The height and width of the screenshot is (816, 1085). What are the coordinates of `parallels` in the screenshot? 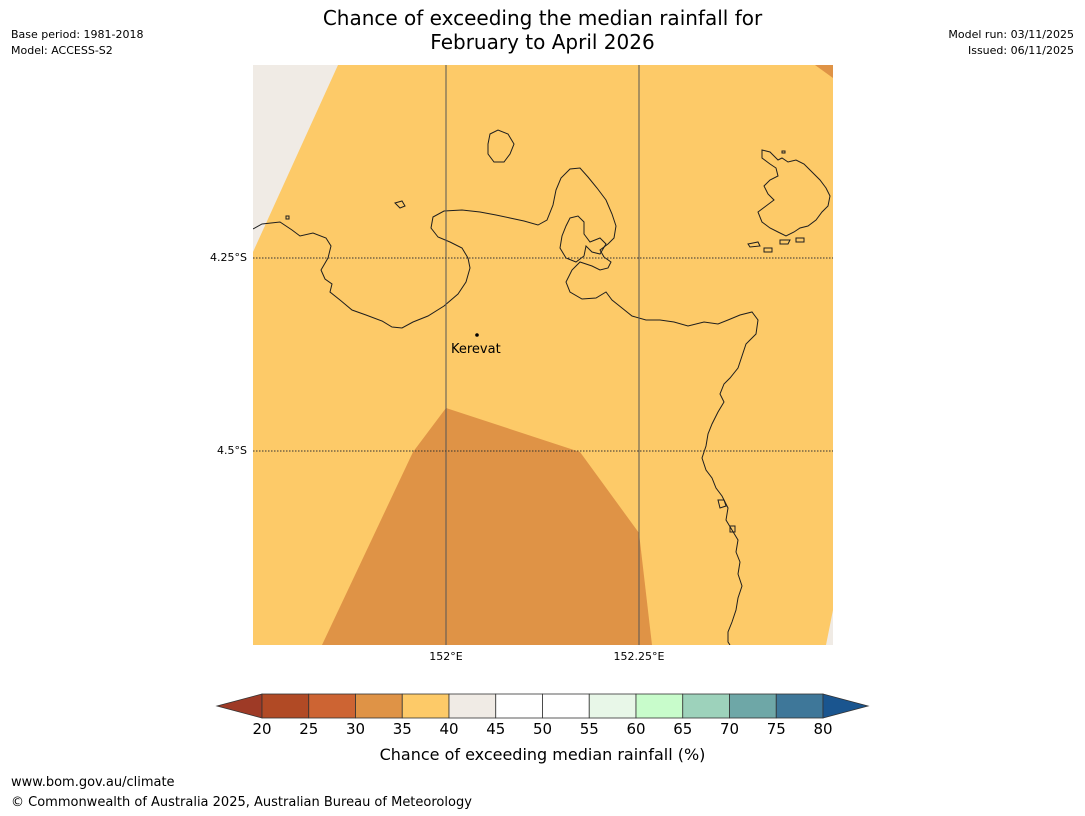 It's located at (543, 354).